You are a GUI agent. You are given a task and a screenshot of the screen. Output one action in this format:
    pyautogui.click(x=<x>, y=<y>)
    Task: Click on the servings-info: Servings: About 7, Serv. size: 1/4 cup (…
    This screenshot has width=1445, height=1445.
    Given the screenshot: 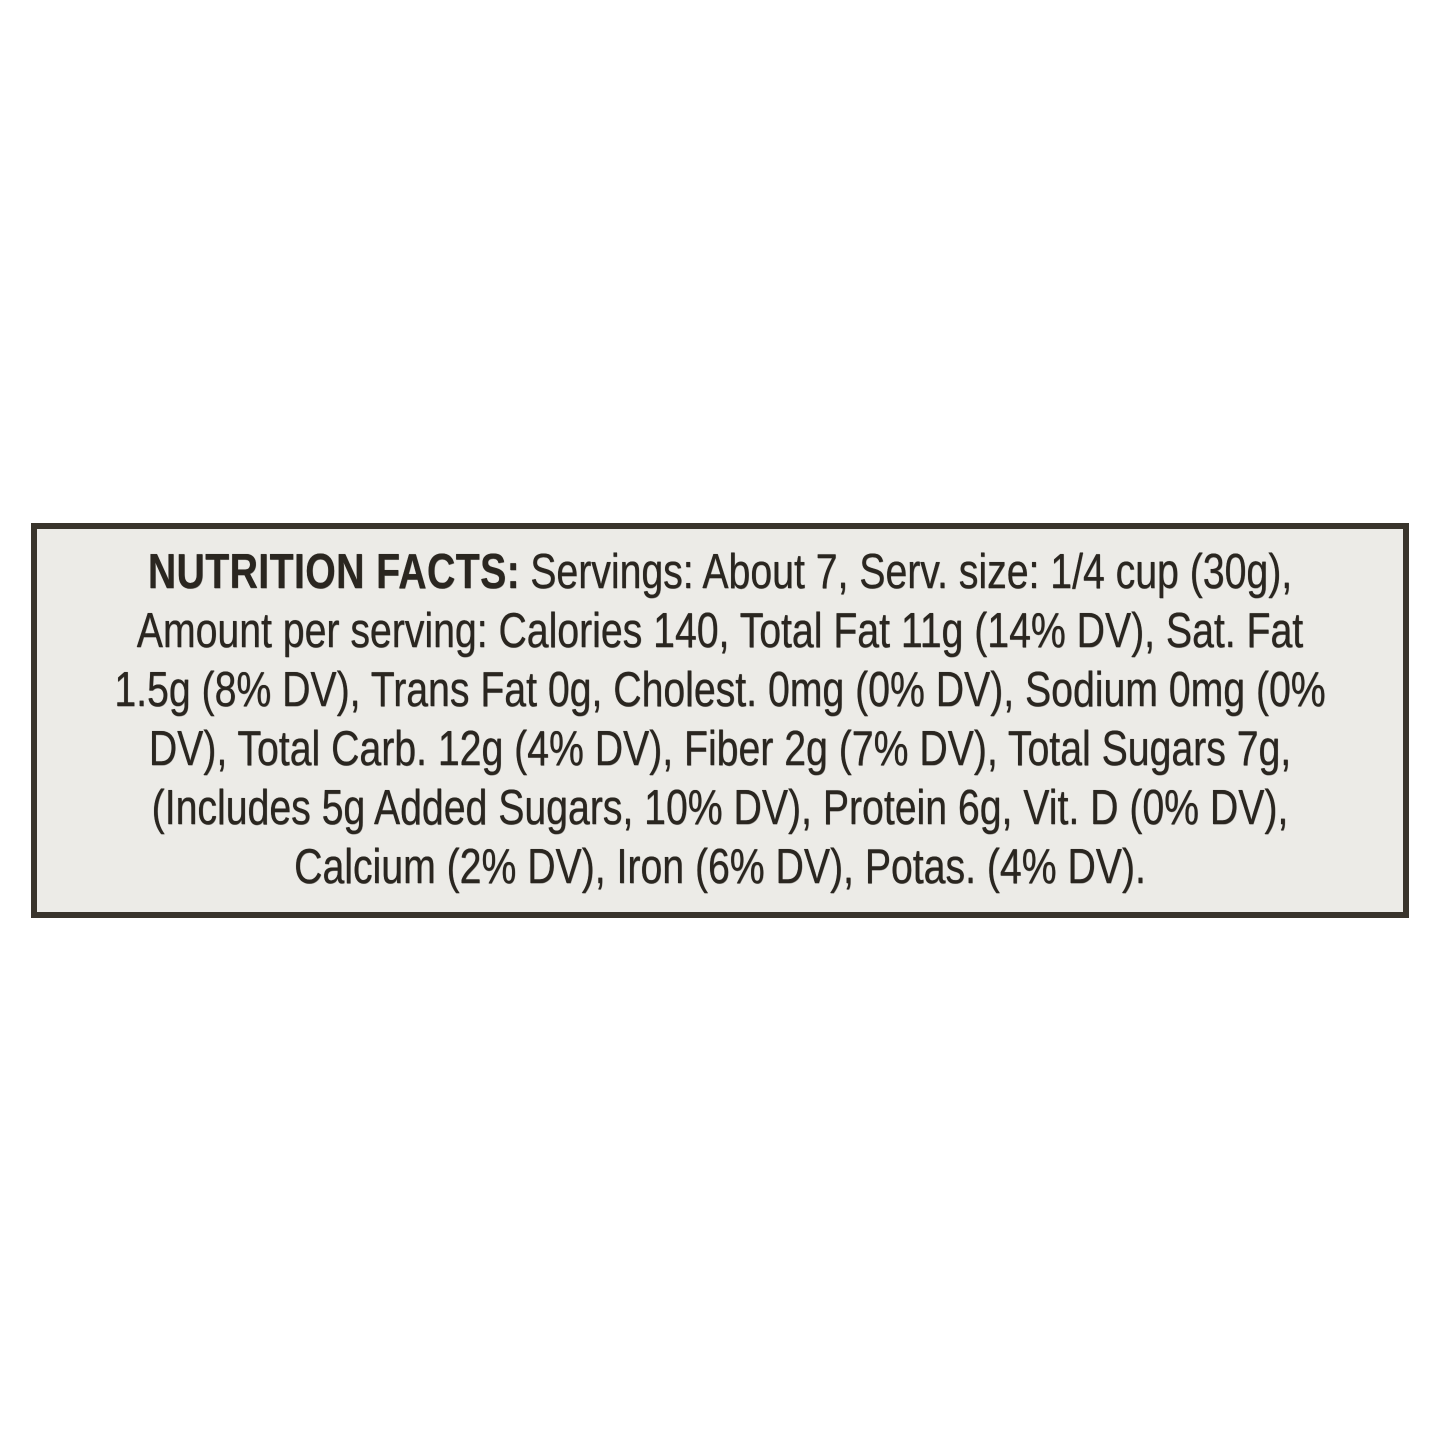 What is the action you would take?
    pyautogui.click(x=911, y=572)
    